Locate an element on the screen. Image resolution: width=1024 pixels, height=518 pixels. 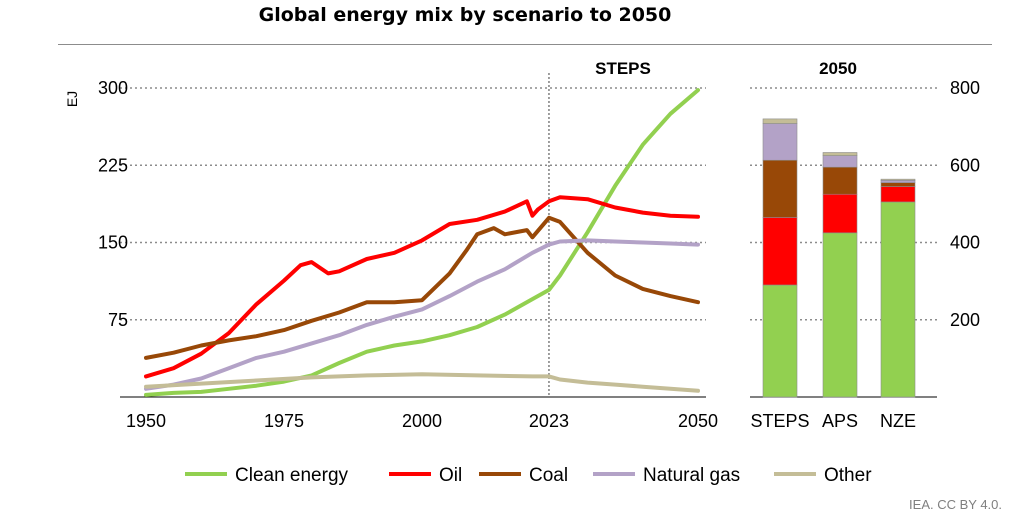
category-label: APS is located at coordinates (840, 421).